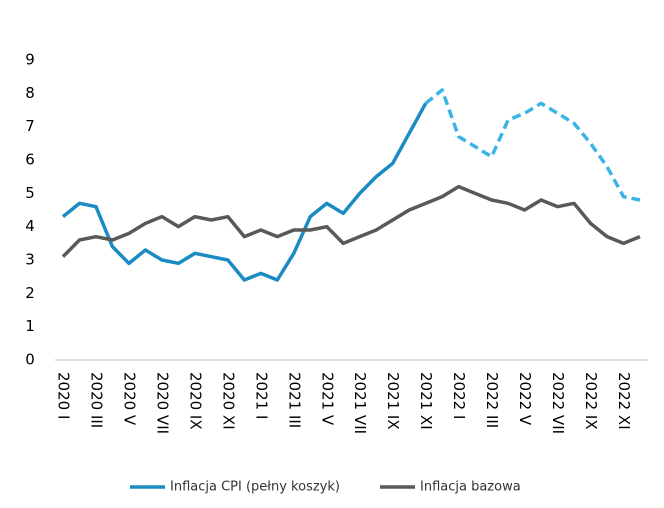 The width and height of the screenshot is (664, 508). Describe the element at coordinates (327, 399) in the screenshot. I see `x-tick-label: 2021 V` at that location.